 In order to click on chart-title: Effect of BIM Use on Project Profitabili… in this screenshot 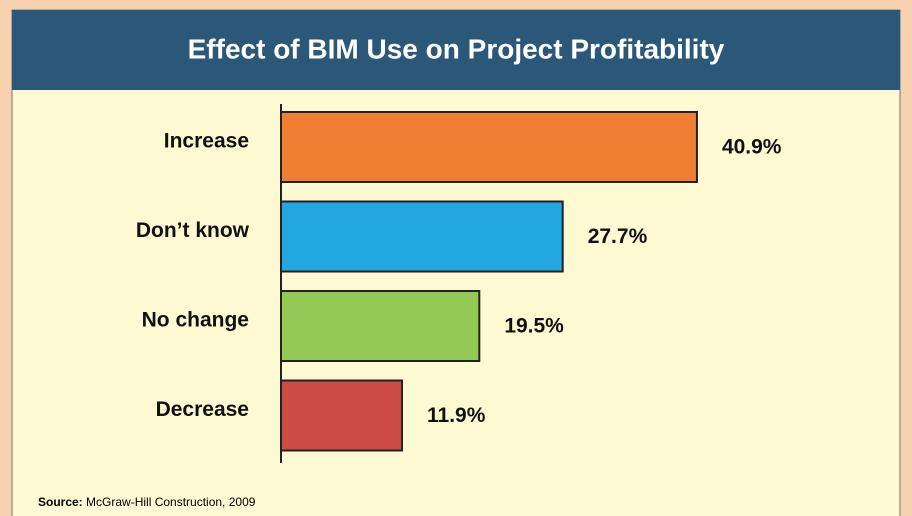, I will do `click(456, 48)`.